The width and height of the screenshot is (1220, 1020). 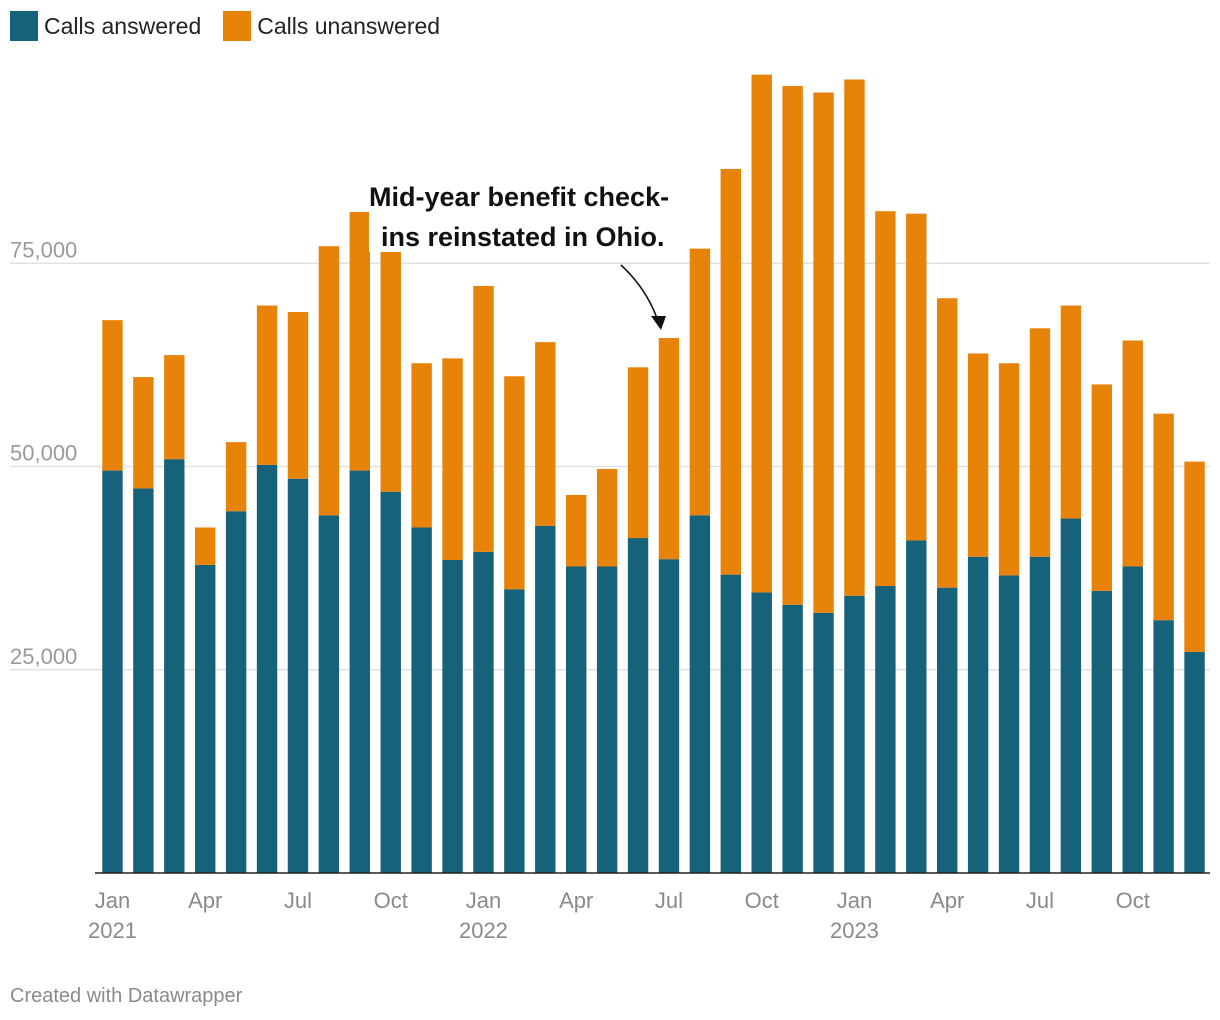 I want to click on legend-item-answered: Calls answered, so click(x=105, y=26).